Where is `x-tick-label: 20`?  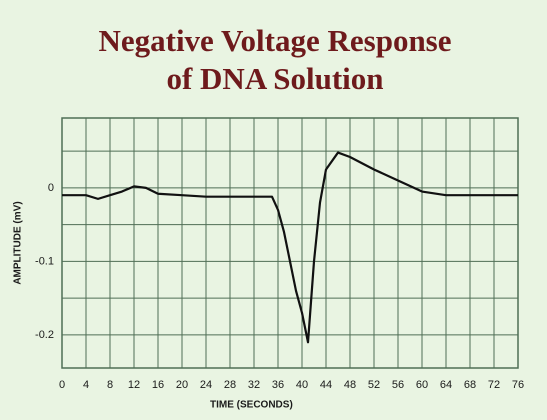
x-tick-label: 20 is located at coordinates (182, 385).